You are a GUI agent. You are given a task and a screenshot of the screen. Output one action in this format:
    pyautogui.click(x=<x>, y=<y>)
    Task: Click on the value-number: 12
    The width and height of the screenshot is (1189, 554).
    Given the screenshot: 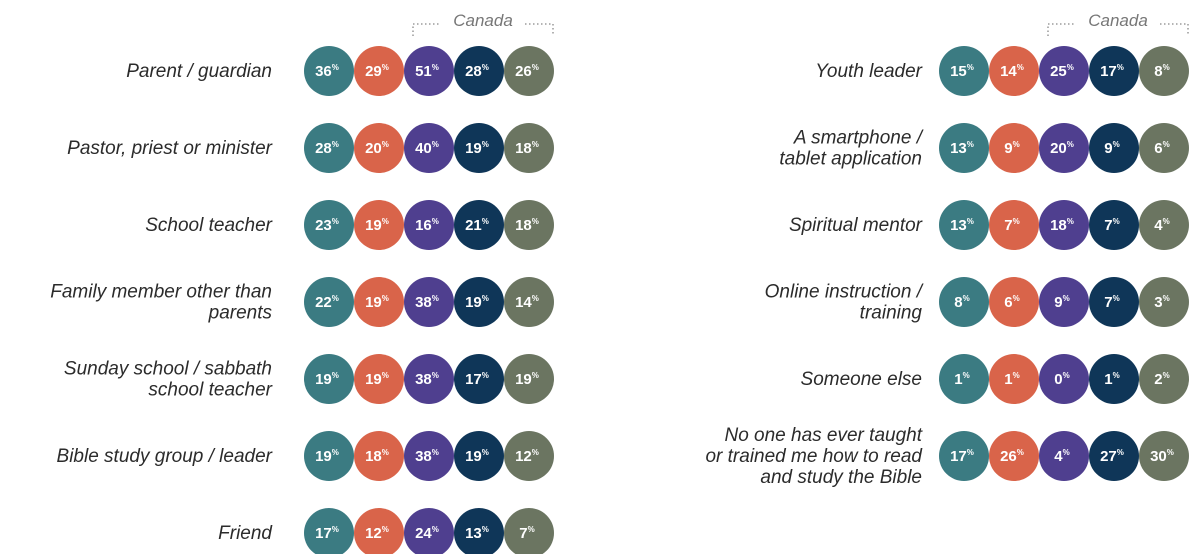 What is the action you would take?
    pyautogui.click(x=373, y=533)
    